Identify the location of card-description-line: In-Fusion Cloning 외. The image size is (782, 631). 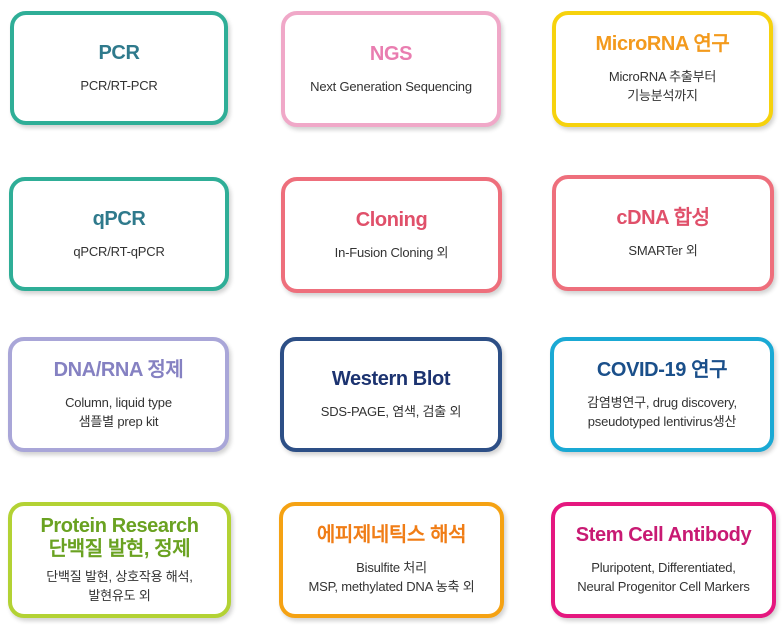
(391, 252).